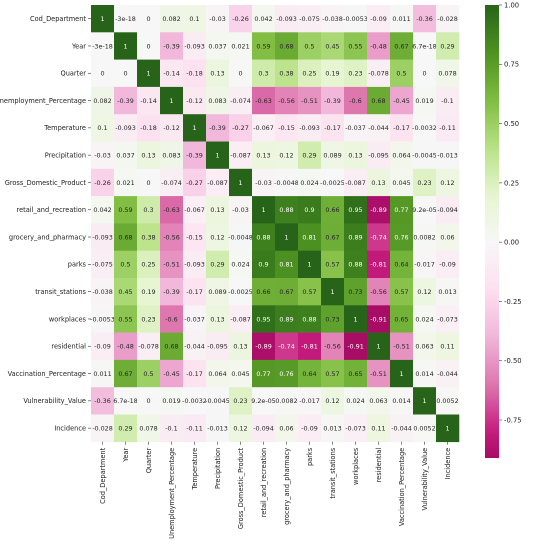 The height and width of the screenshot is (550, 535). I want to click on heatmap-cell-Temperature-Incidence, so click(448, 128).